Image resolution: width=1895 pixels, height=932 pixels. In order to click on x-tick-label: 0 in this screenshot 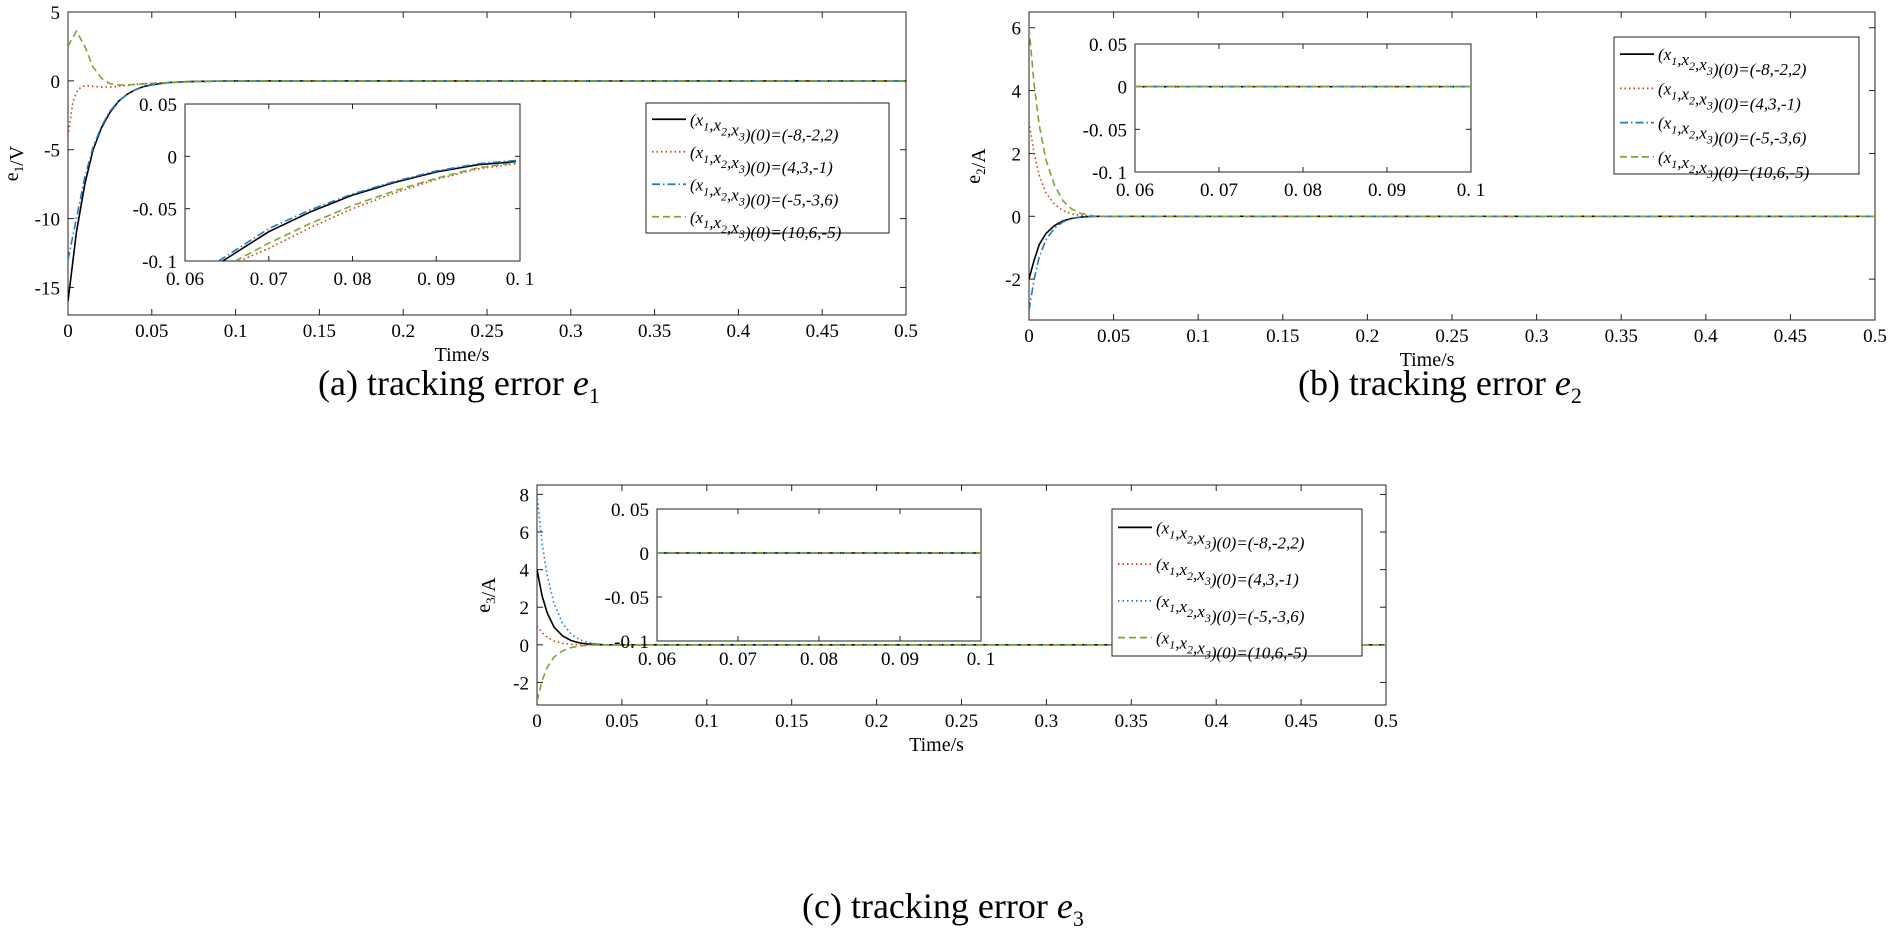, I will do `click(1029, 336)`.